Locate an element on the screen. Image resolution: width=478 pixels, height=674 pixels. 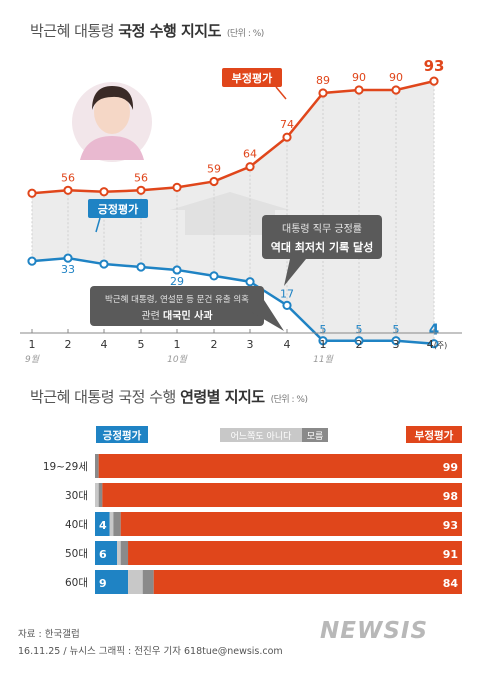
record-callout-line1: 대통령 직무 긍정률 is located at coordinates (322, 229).